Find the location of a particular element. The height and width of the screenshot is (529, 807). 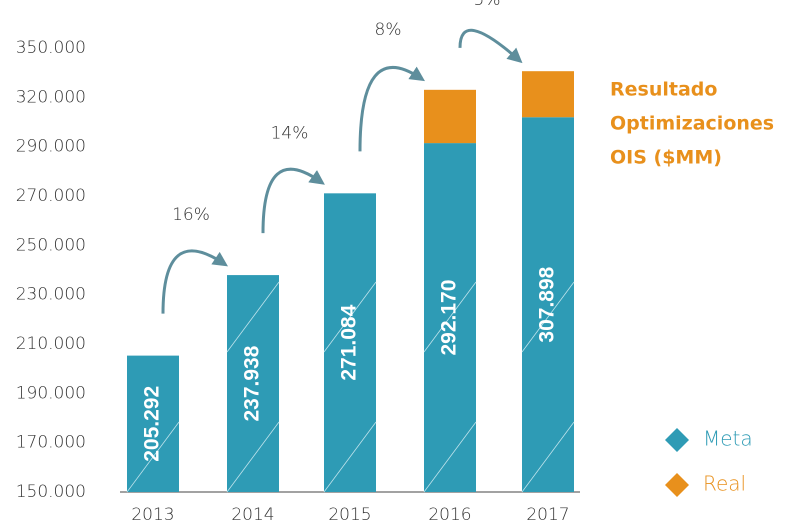

y-tick-label: 190.000 is located at coordinates (51, 393).